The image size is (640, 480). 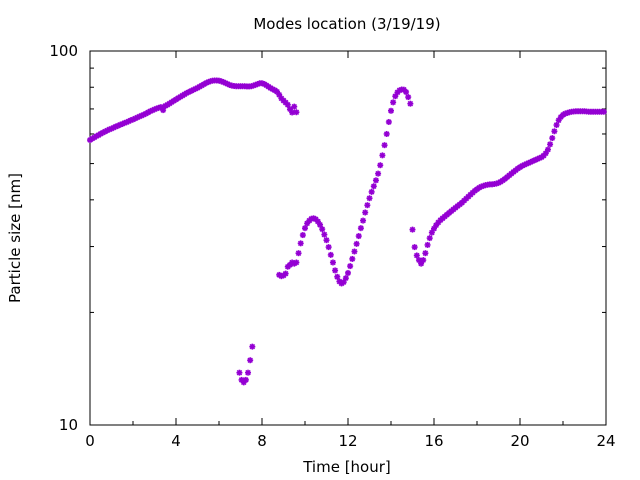 What do you see at coordinates (176, 441) in the screenshot?
I see `x-tick-label: 4` at bounding box center [176, 441].